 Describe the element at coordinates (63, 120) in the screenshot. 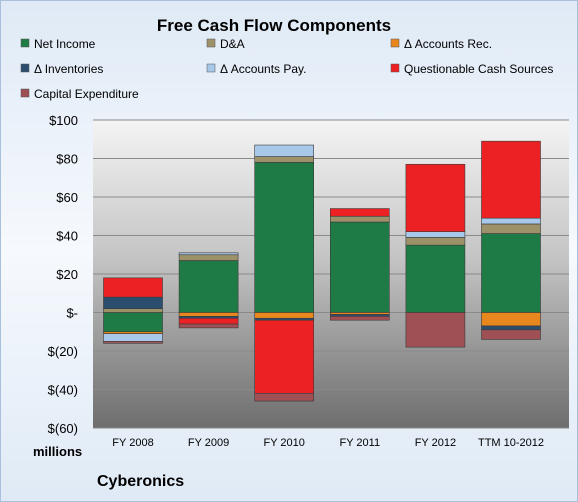

I see `y-tick-label: $100` at that location.